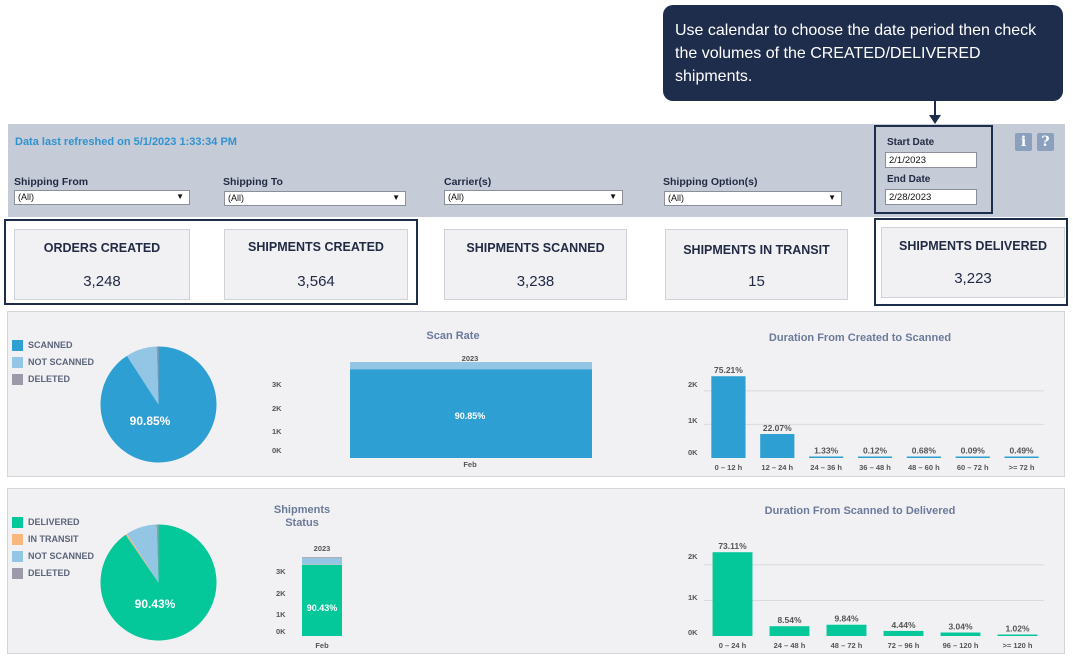 The image size is (1073, 661). What do you see at coordinates (102, 197) in the screenshot?
I see `shipping-from-select: (All) ▼` at bounding box center [102, 197].